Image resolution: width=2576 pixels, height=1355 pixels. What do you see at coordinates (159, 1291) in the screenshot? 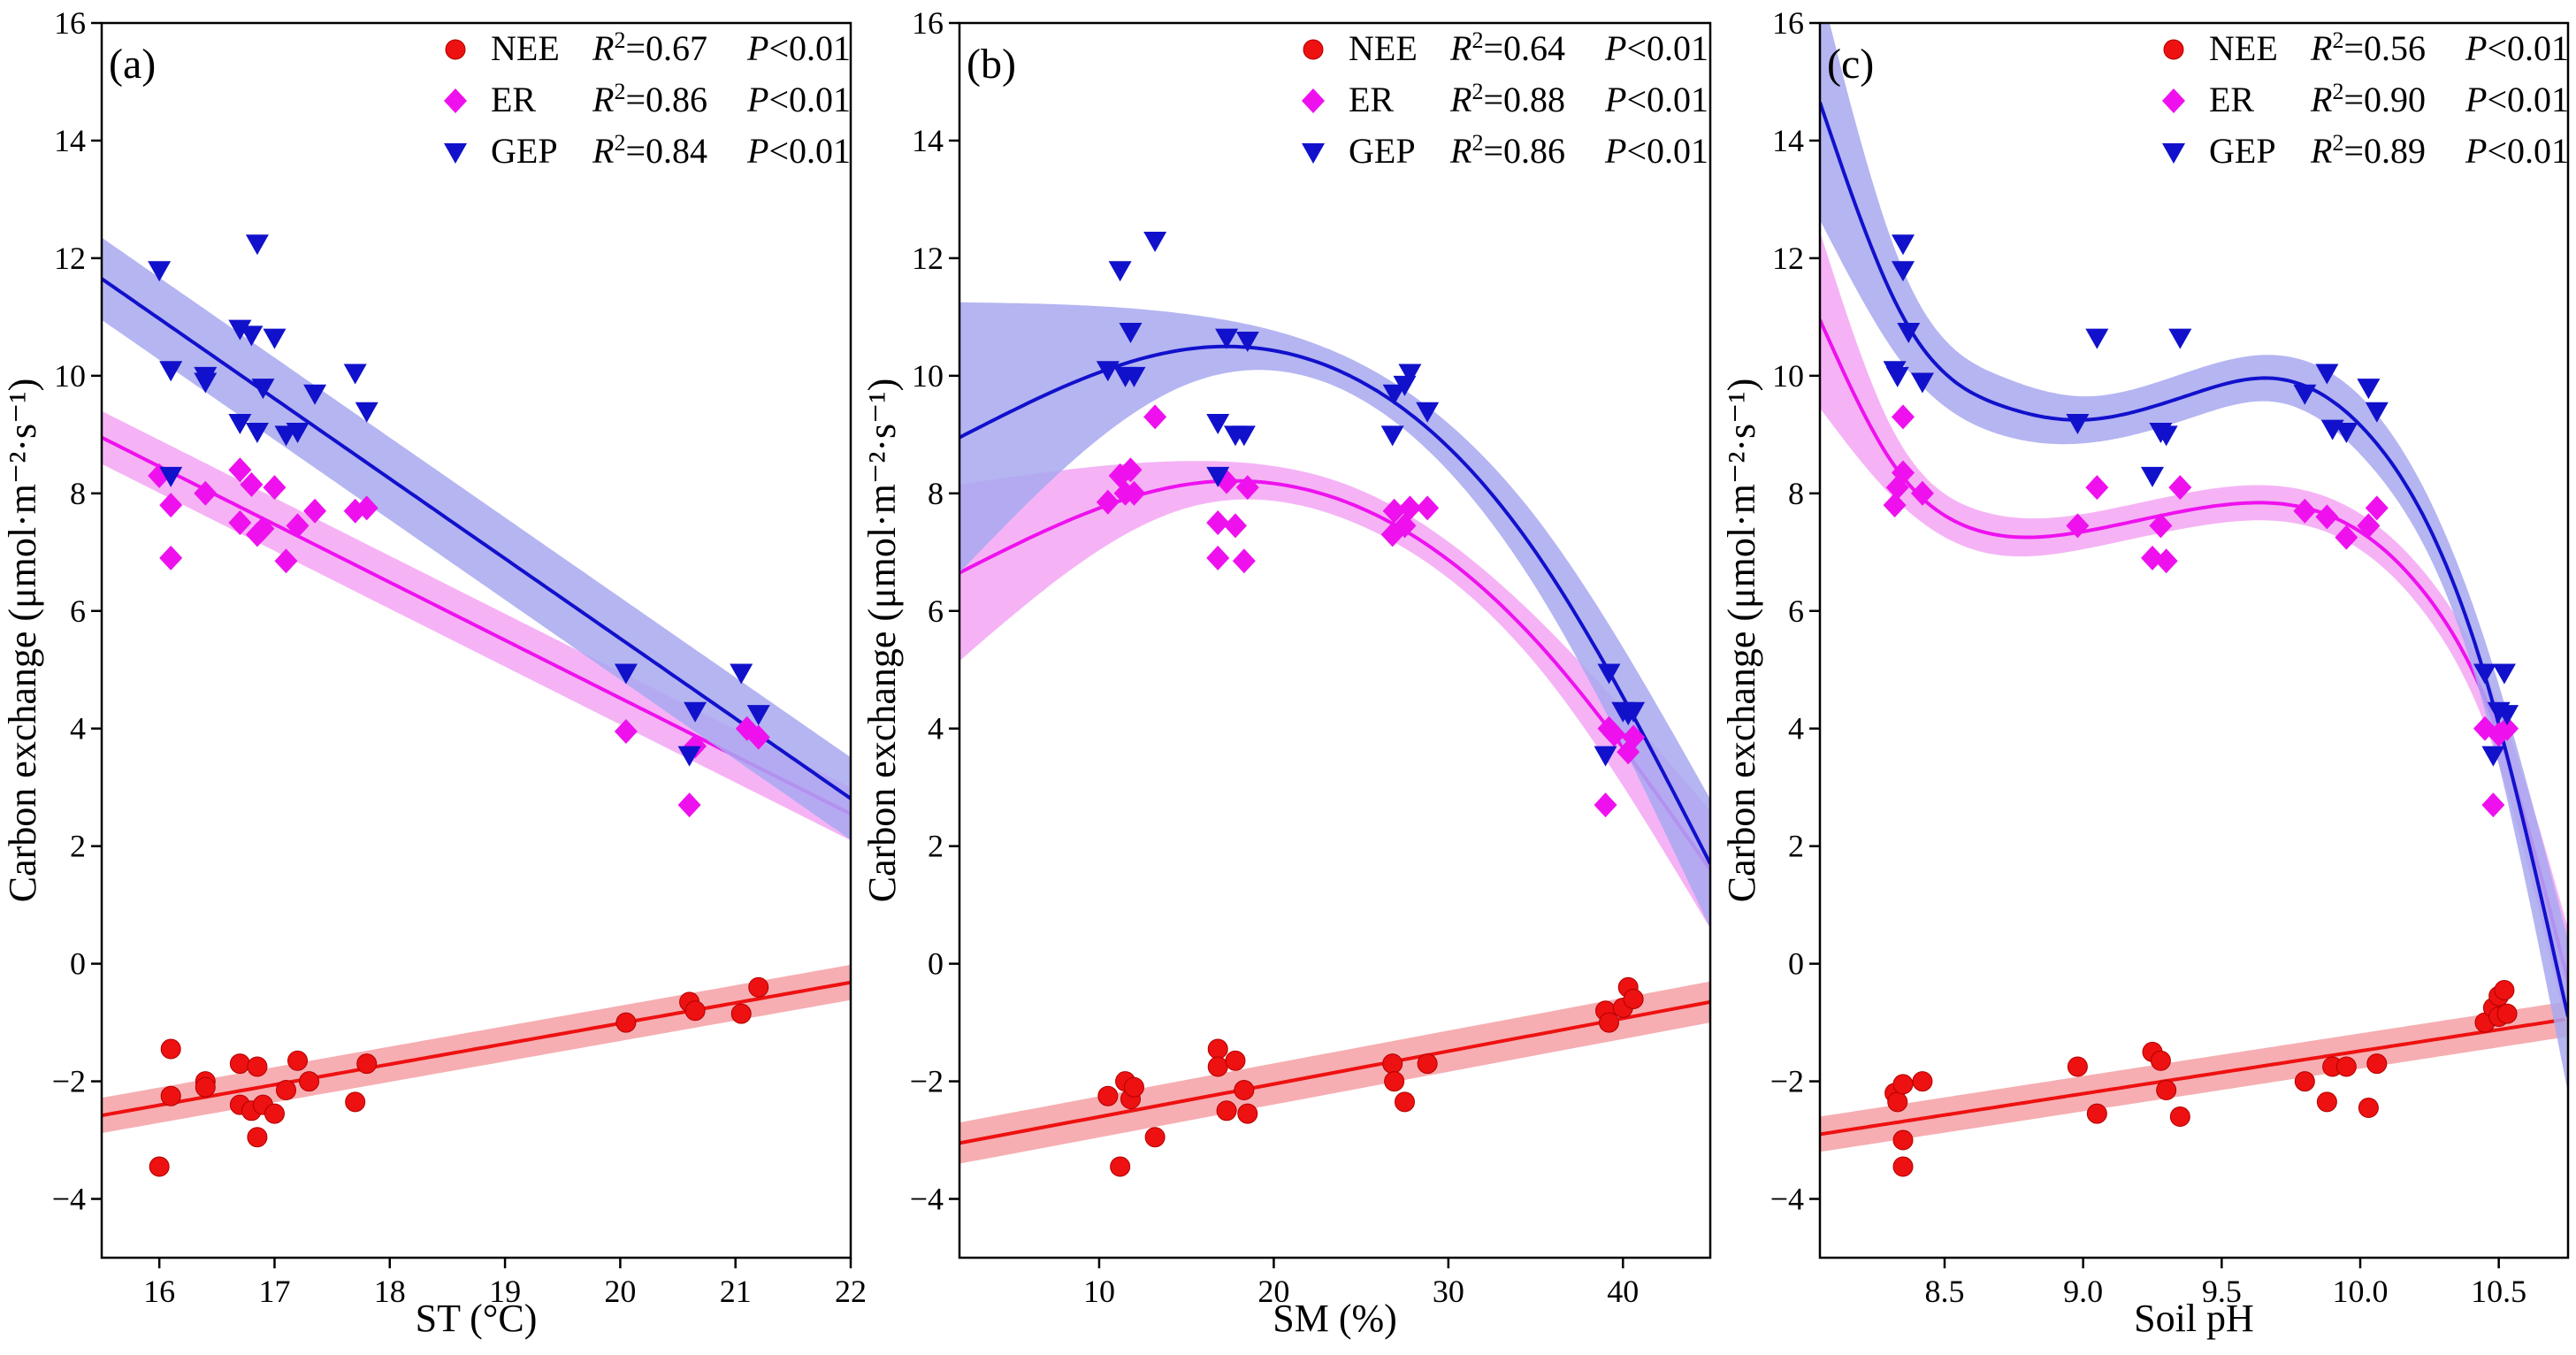
I see `x-tick-label: 16` at bounding box center [159, 1291].